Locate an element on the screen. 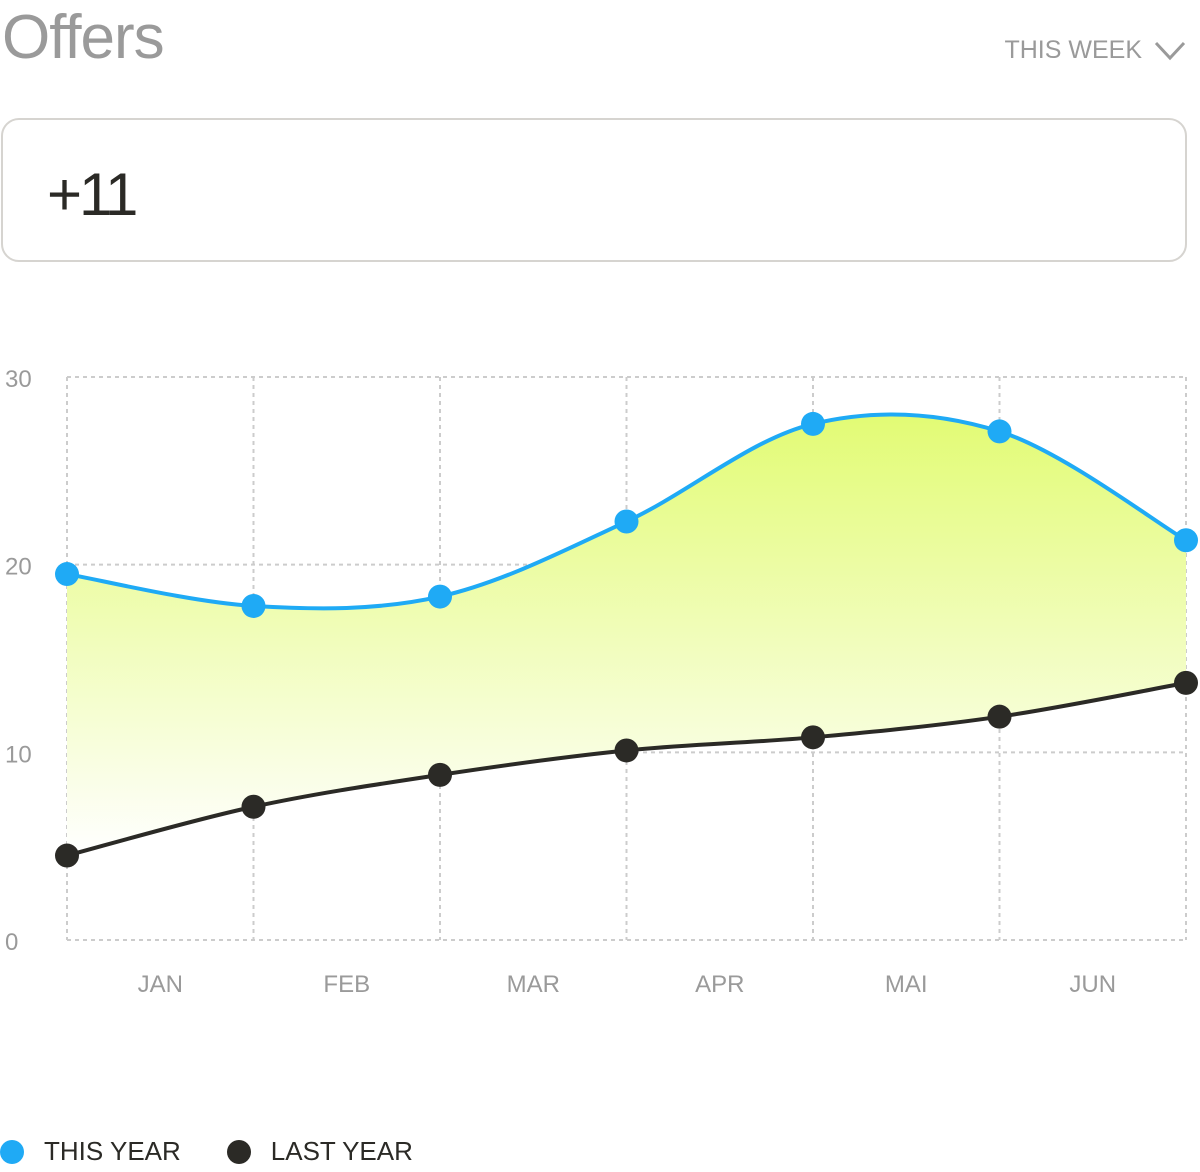 The image size is (1200, 1172). legend-marker-last-year is located at coordinates (238, 1151).